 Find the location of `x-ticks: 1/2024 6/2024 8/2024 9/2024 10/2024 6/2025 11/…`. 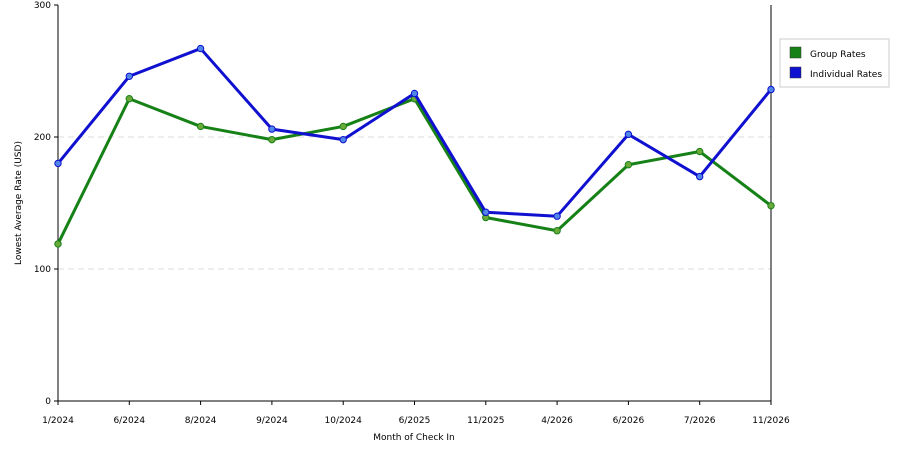

x-ticks: 1/2024 6/2024 8/2024 9/2024 10/2024 6/2025 11/… is located at coordinates (416, 413).